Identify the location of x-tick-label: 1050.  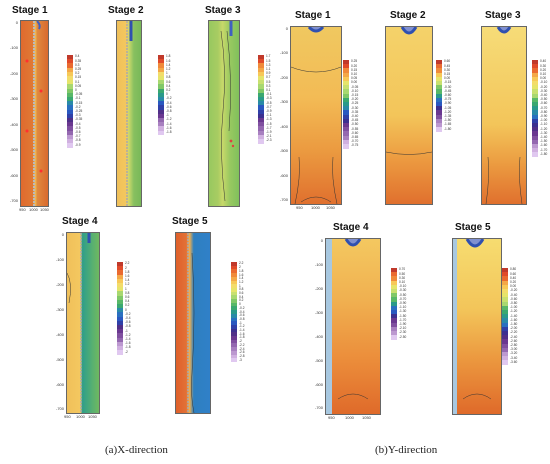
(366, 417).